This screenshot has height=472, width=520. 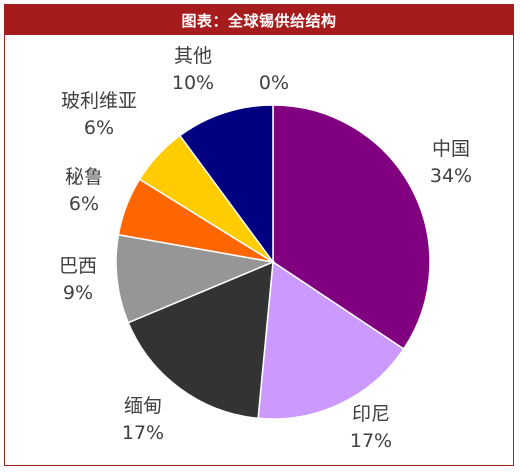 What do you see at coordinates (78, 266) in the screenshot?
I see `slice-name-label: 巴西` at bounding box center [78, 266].